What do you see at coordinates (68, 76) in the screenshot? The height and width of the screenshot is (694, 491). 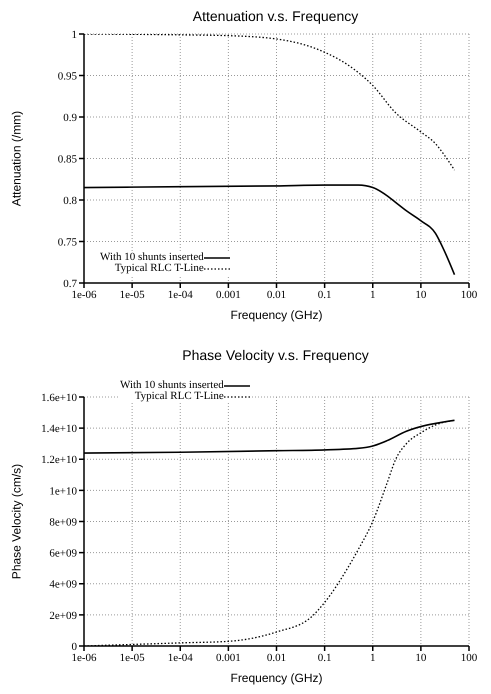 I see `y-tick-label: 0.95` at bounding box center [68, 76].